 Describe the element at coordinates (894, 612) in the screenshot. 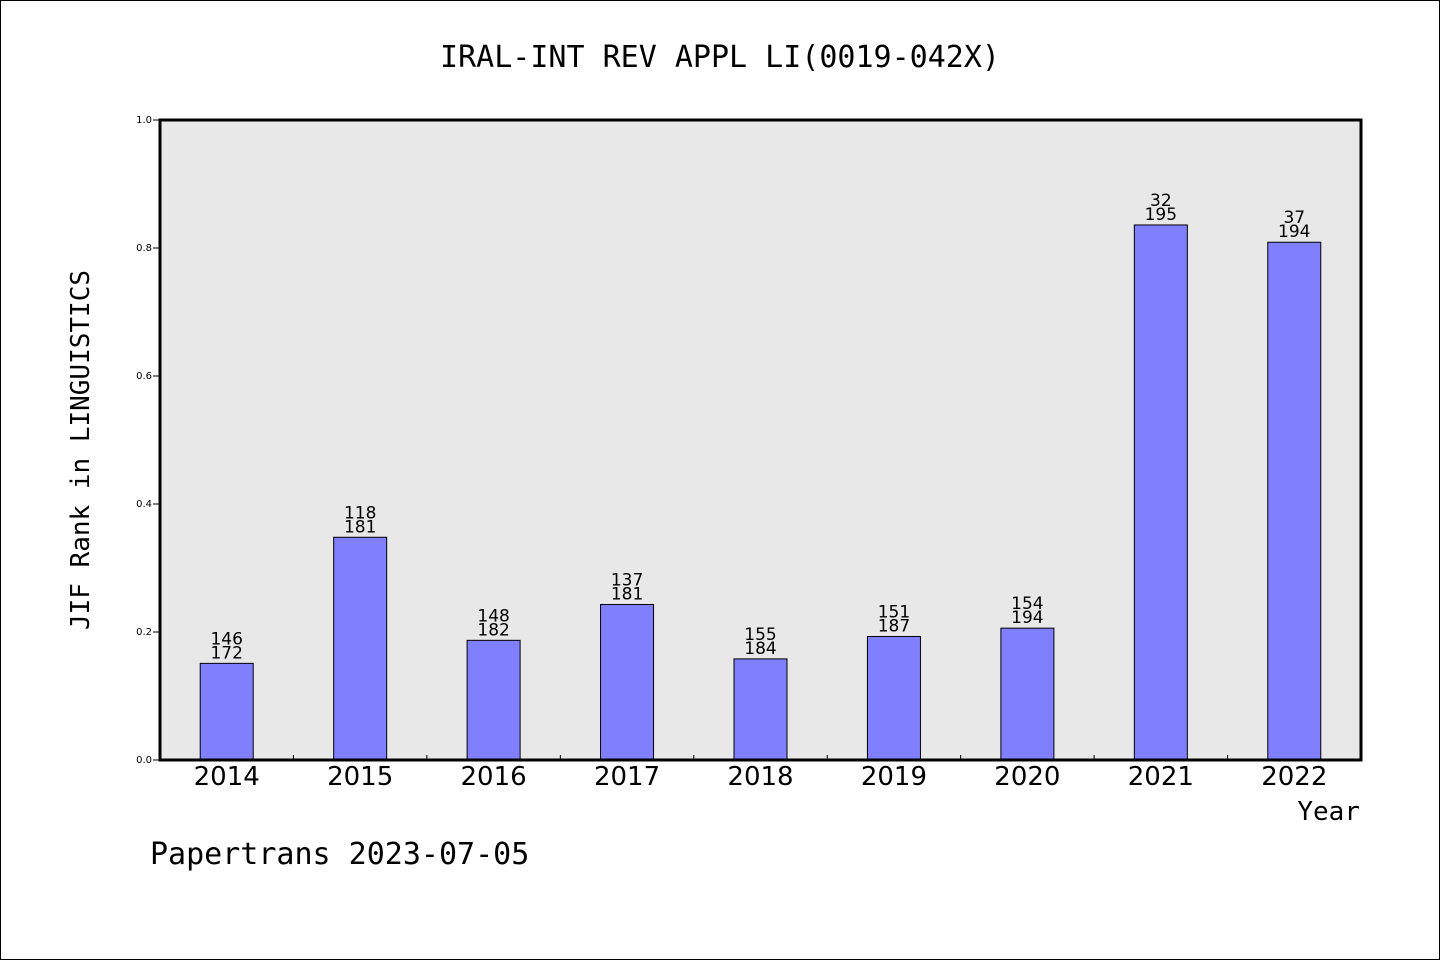

I see `bar-rank-label: 151` at that location.